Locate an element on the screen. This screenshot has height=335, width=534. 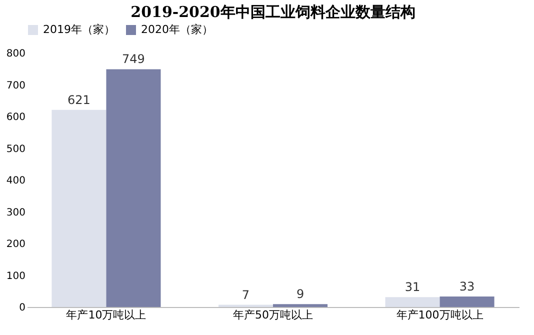
data-label: 749 is located at coordinates (133, 59).